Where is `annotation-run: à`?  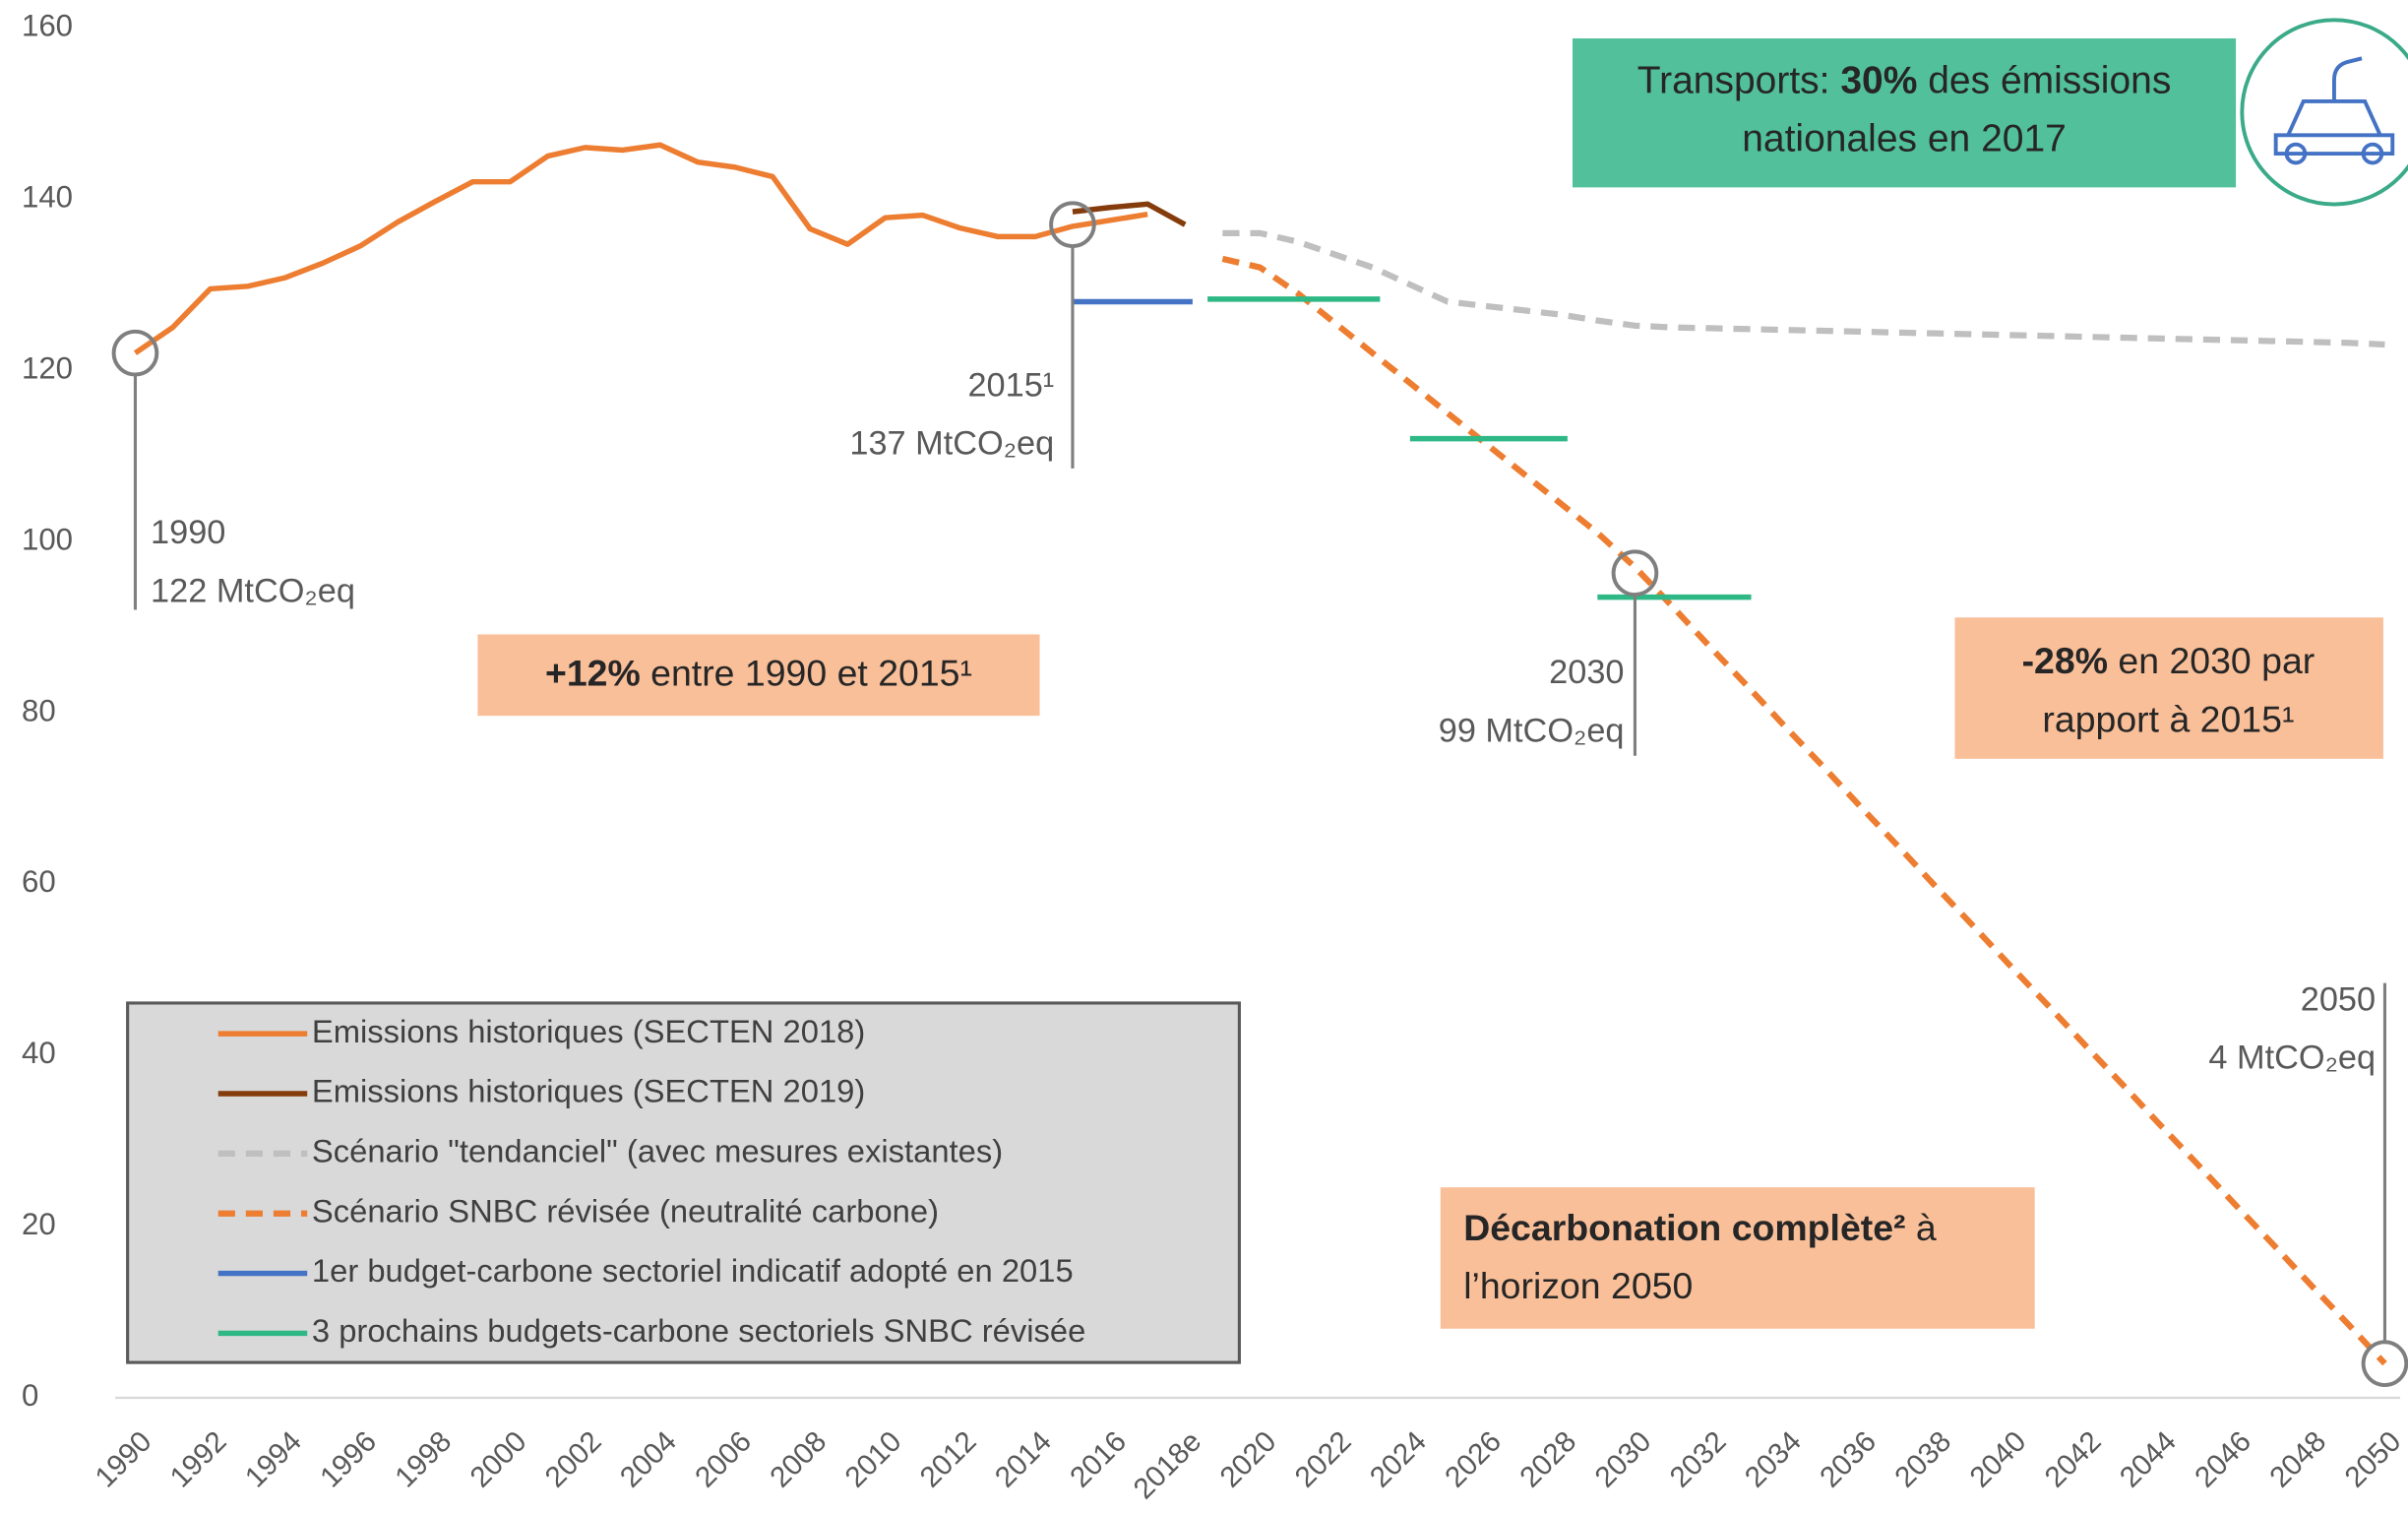 annotation-run: à is located at coordinates (1921, 1227).